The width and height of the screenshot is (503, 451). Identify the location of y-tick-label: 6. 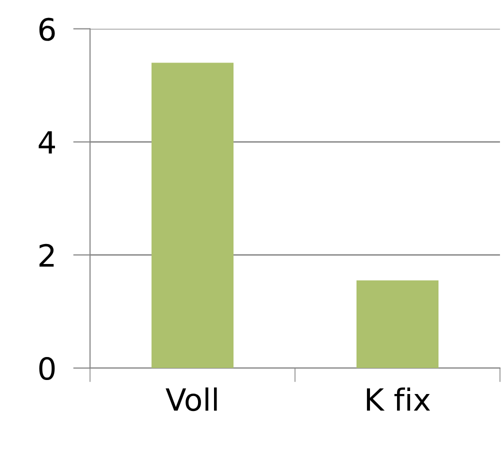
(47, 29).